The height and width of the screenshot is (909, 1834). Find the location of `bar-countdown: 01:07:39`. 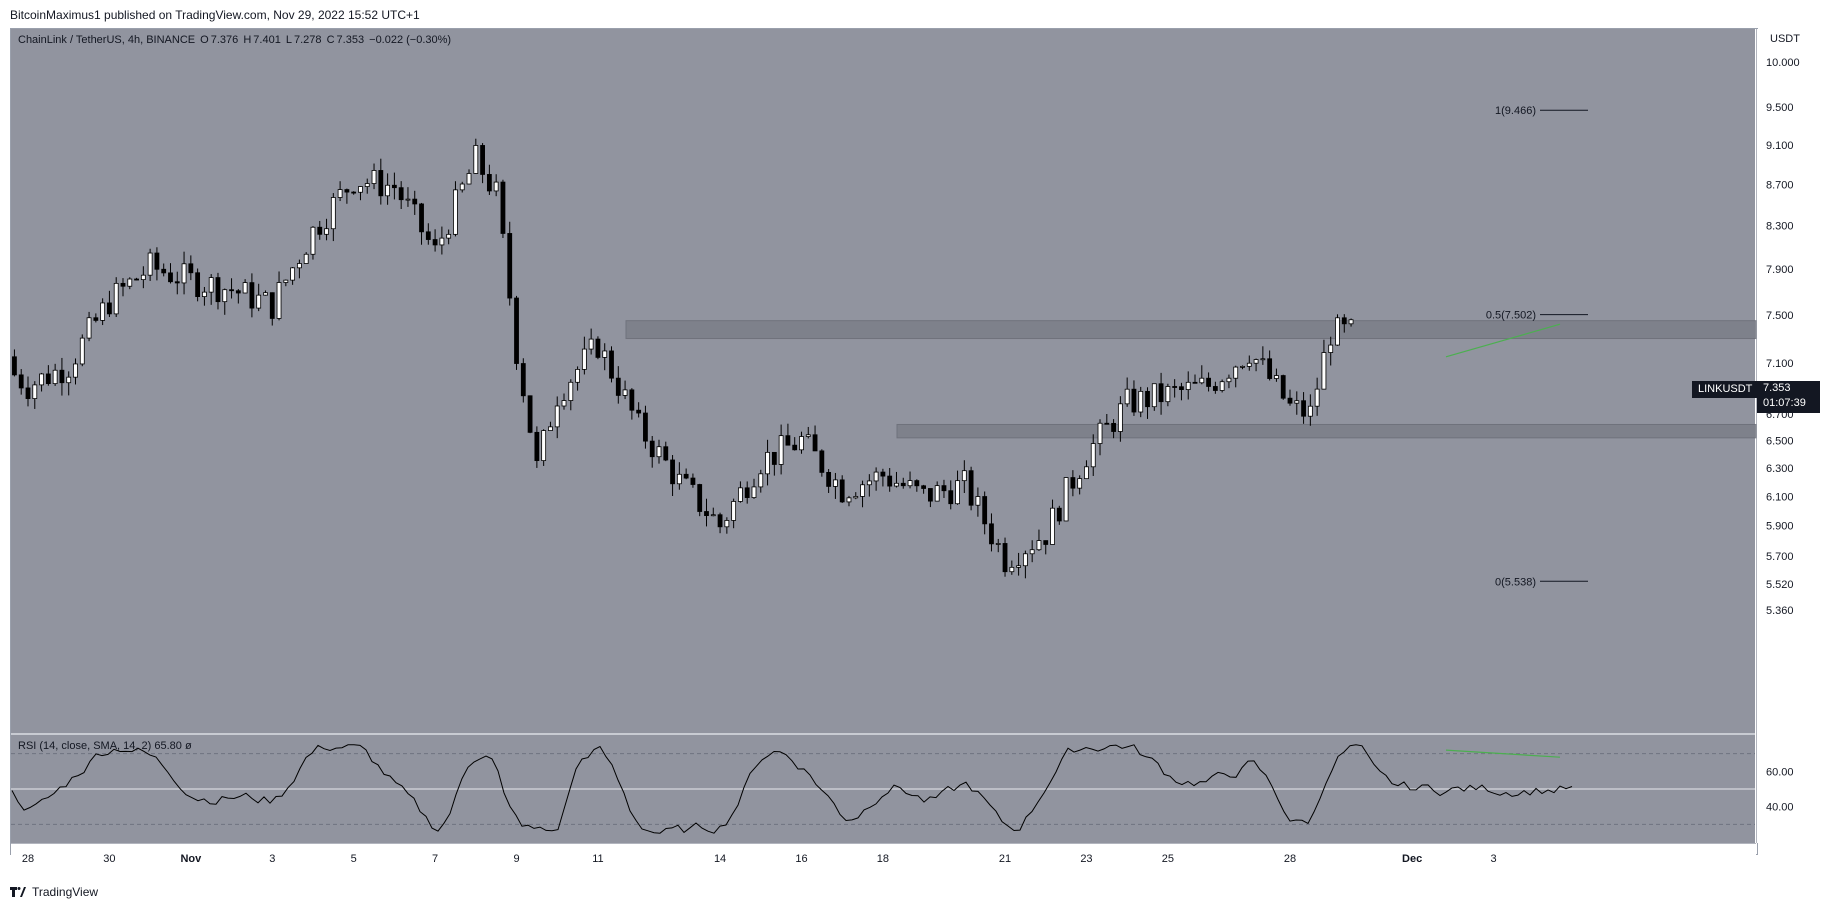

bar-countdown: 01:07:39 is located at coordinates (1784, 403).